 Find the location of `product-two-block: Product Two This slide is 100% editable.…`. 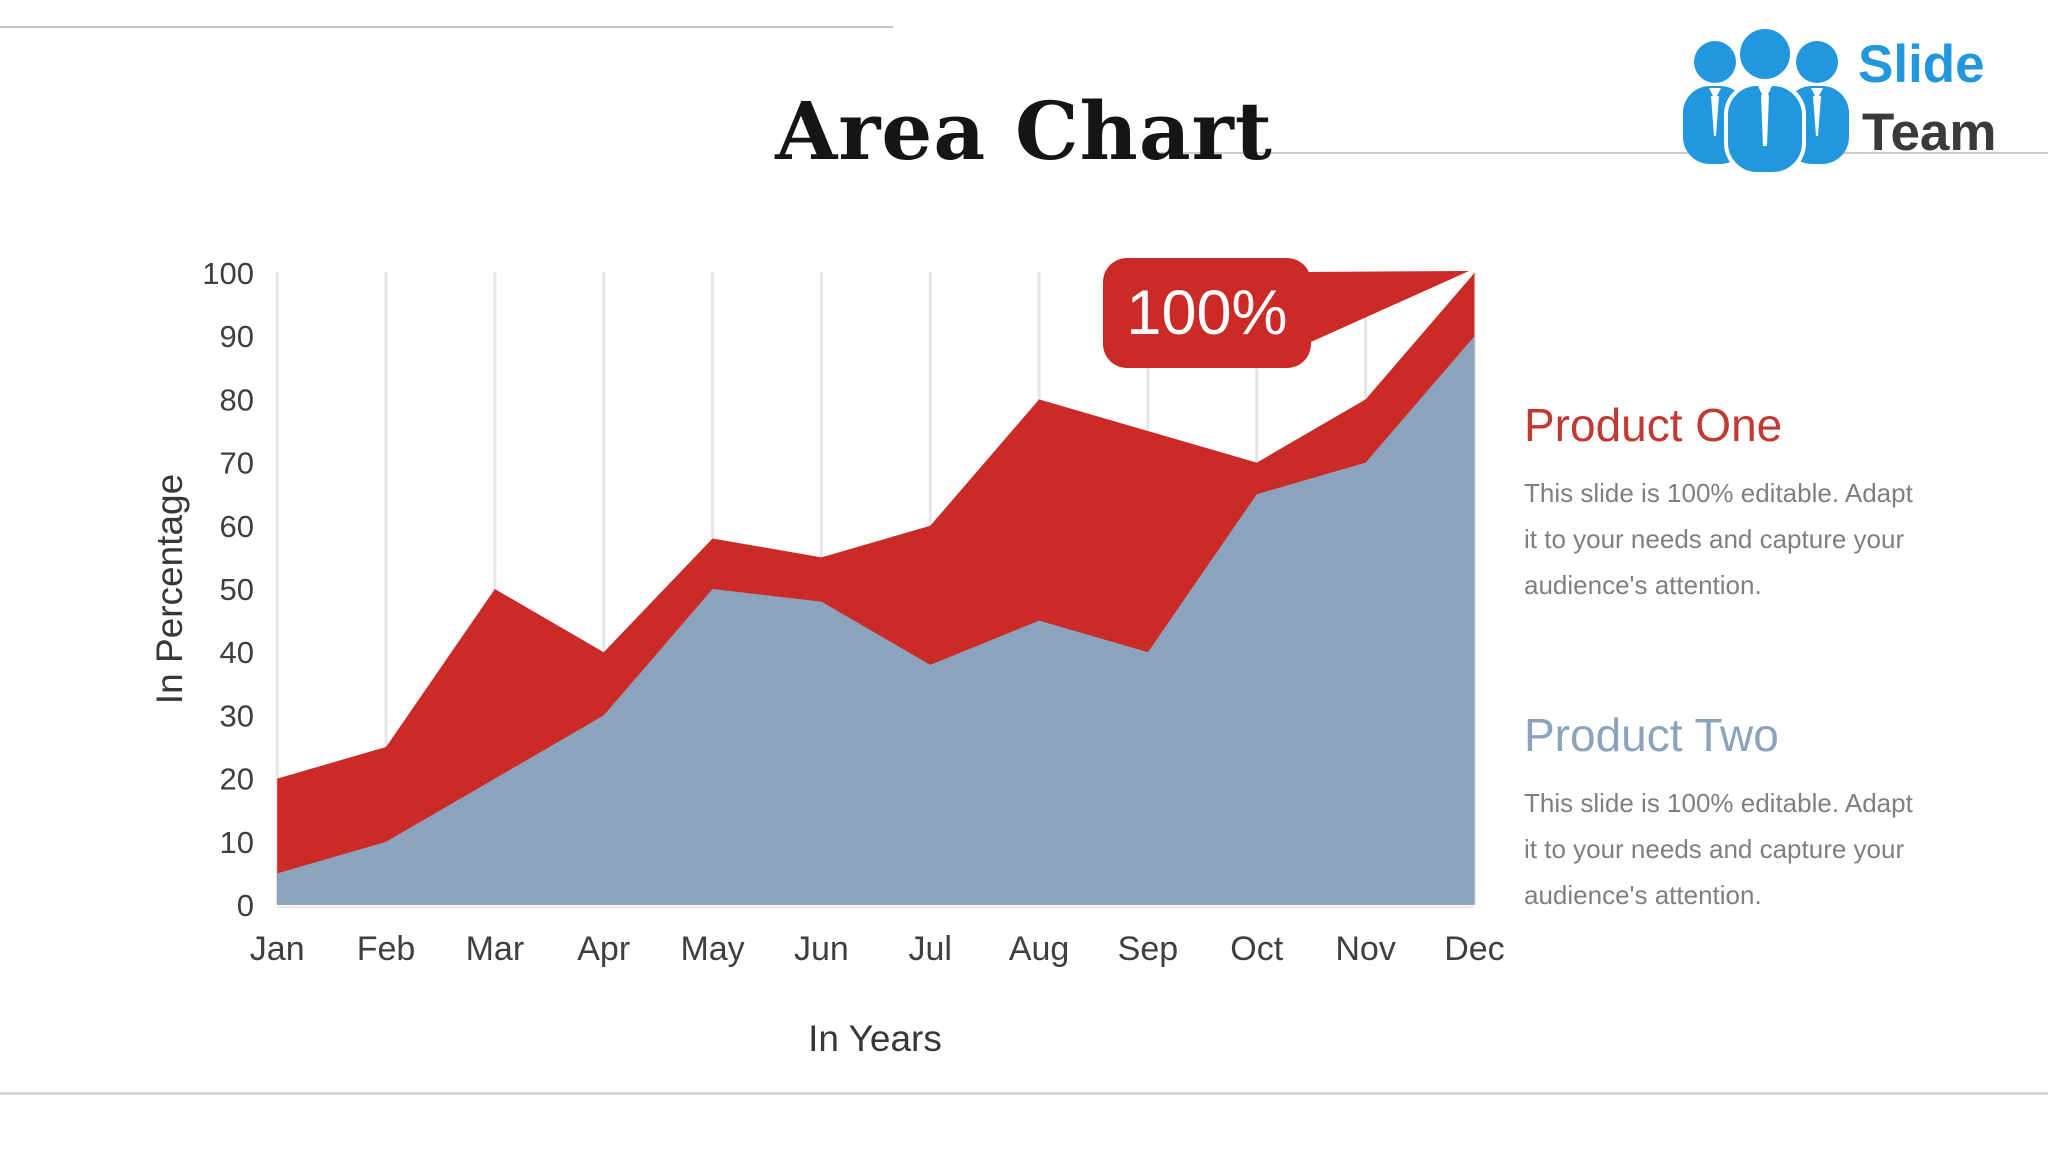

product-two-block: Product Two This slide is 100% editable.… is located at coordinates (1734, 813).